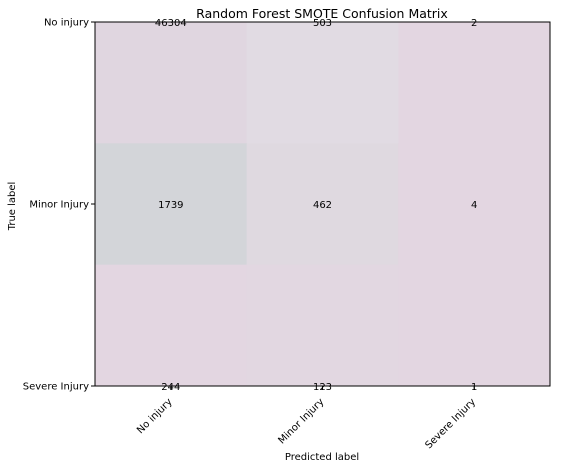 The width and height of the screenshot is (568, 473). Describe the element at coordinates (56, 387) in the screenshot. I see `y-tick-label: Severe Injury` at that location.